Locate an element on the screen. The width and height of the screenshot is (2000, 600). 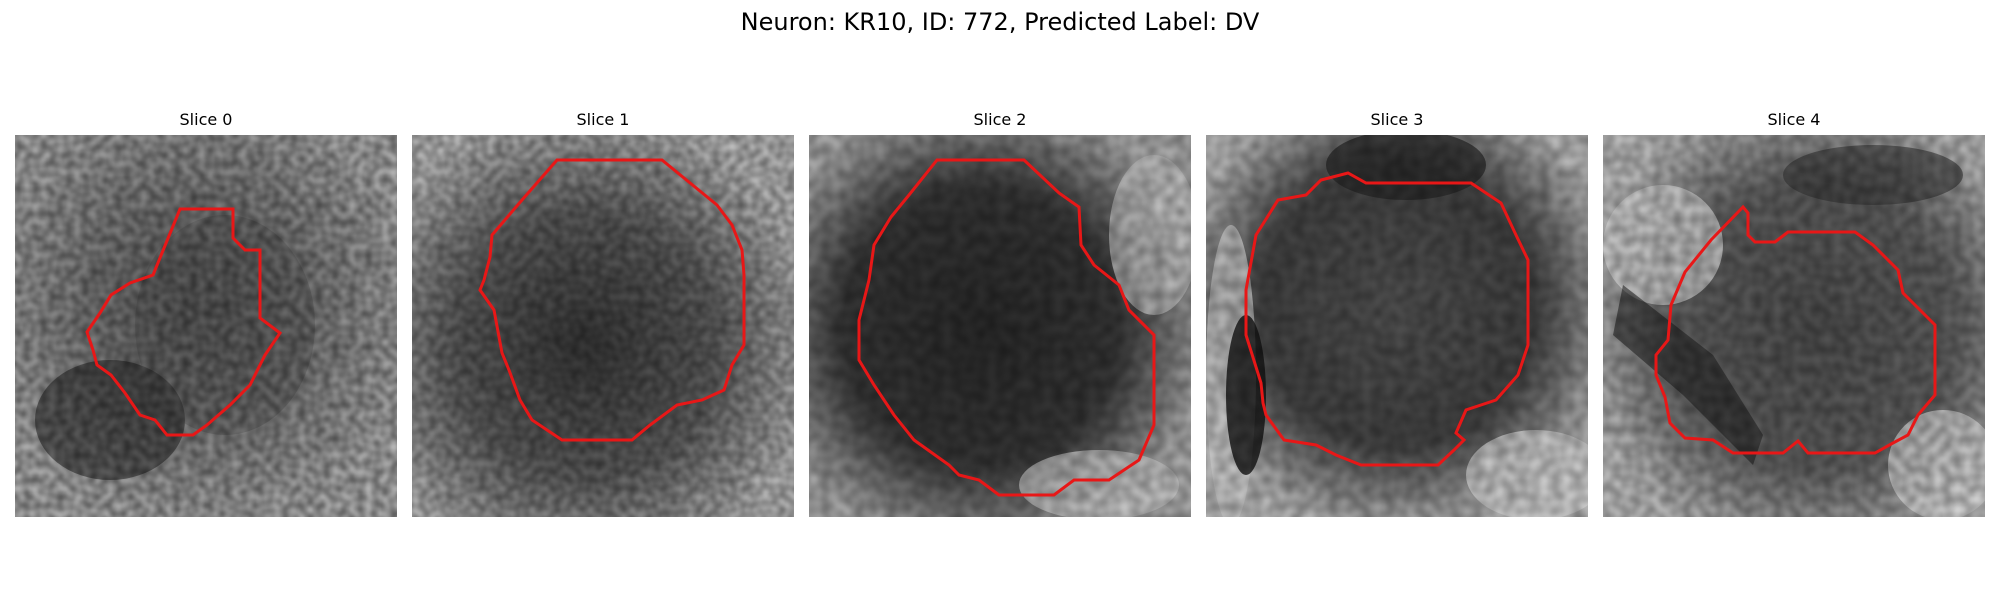
slice-panel-2: Slice 2 is located at coordinates (1000, 313).